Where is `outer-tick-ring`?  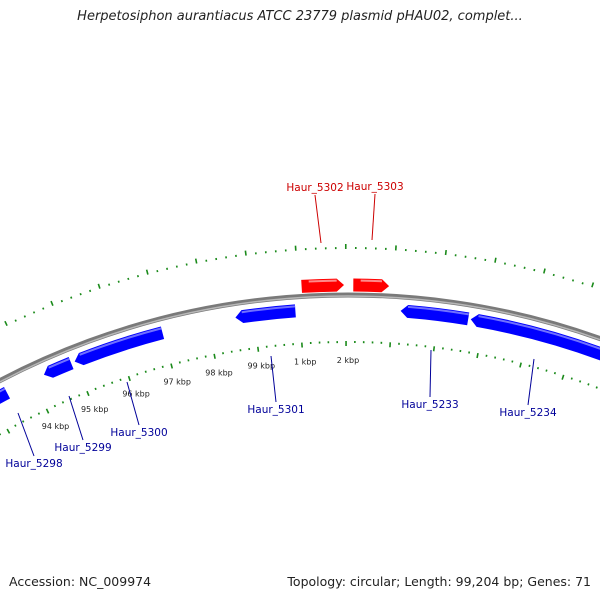
outer-tick-ring is located at coordinates (299, 285).